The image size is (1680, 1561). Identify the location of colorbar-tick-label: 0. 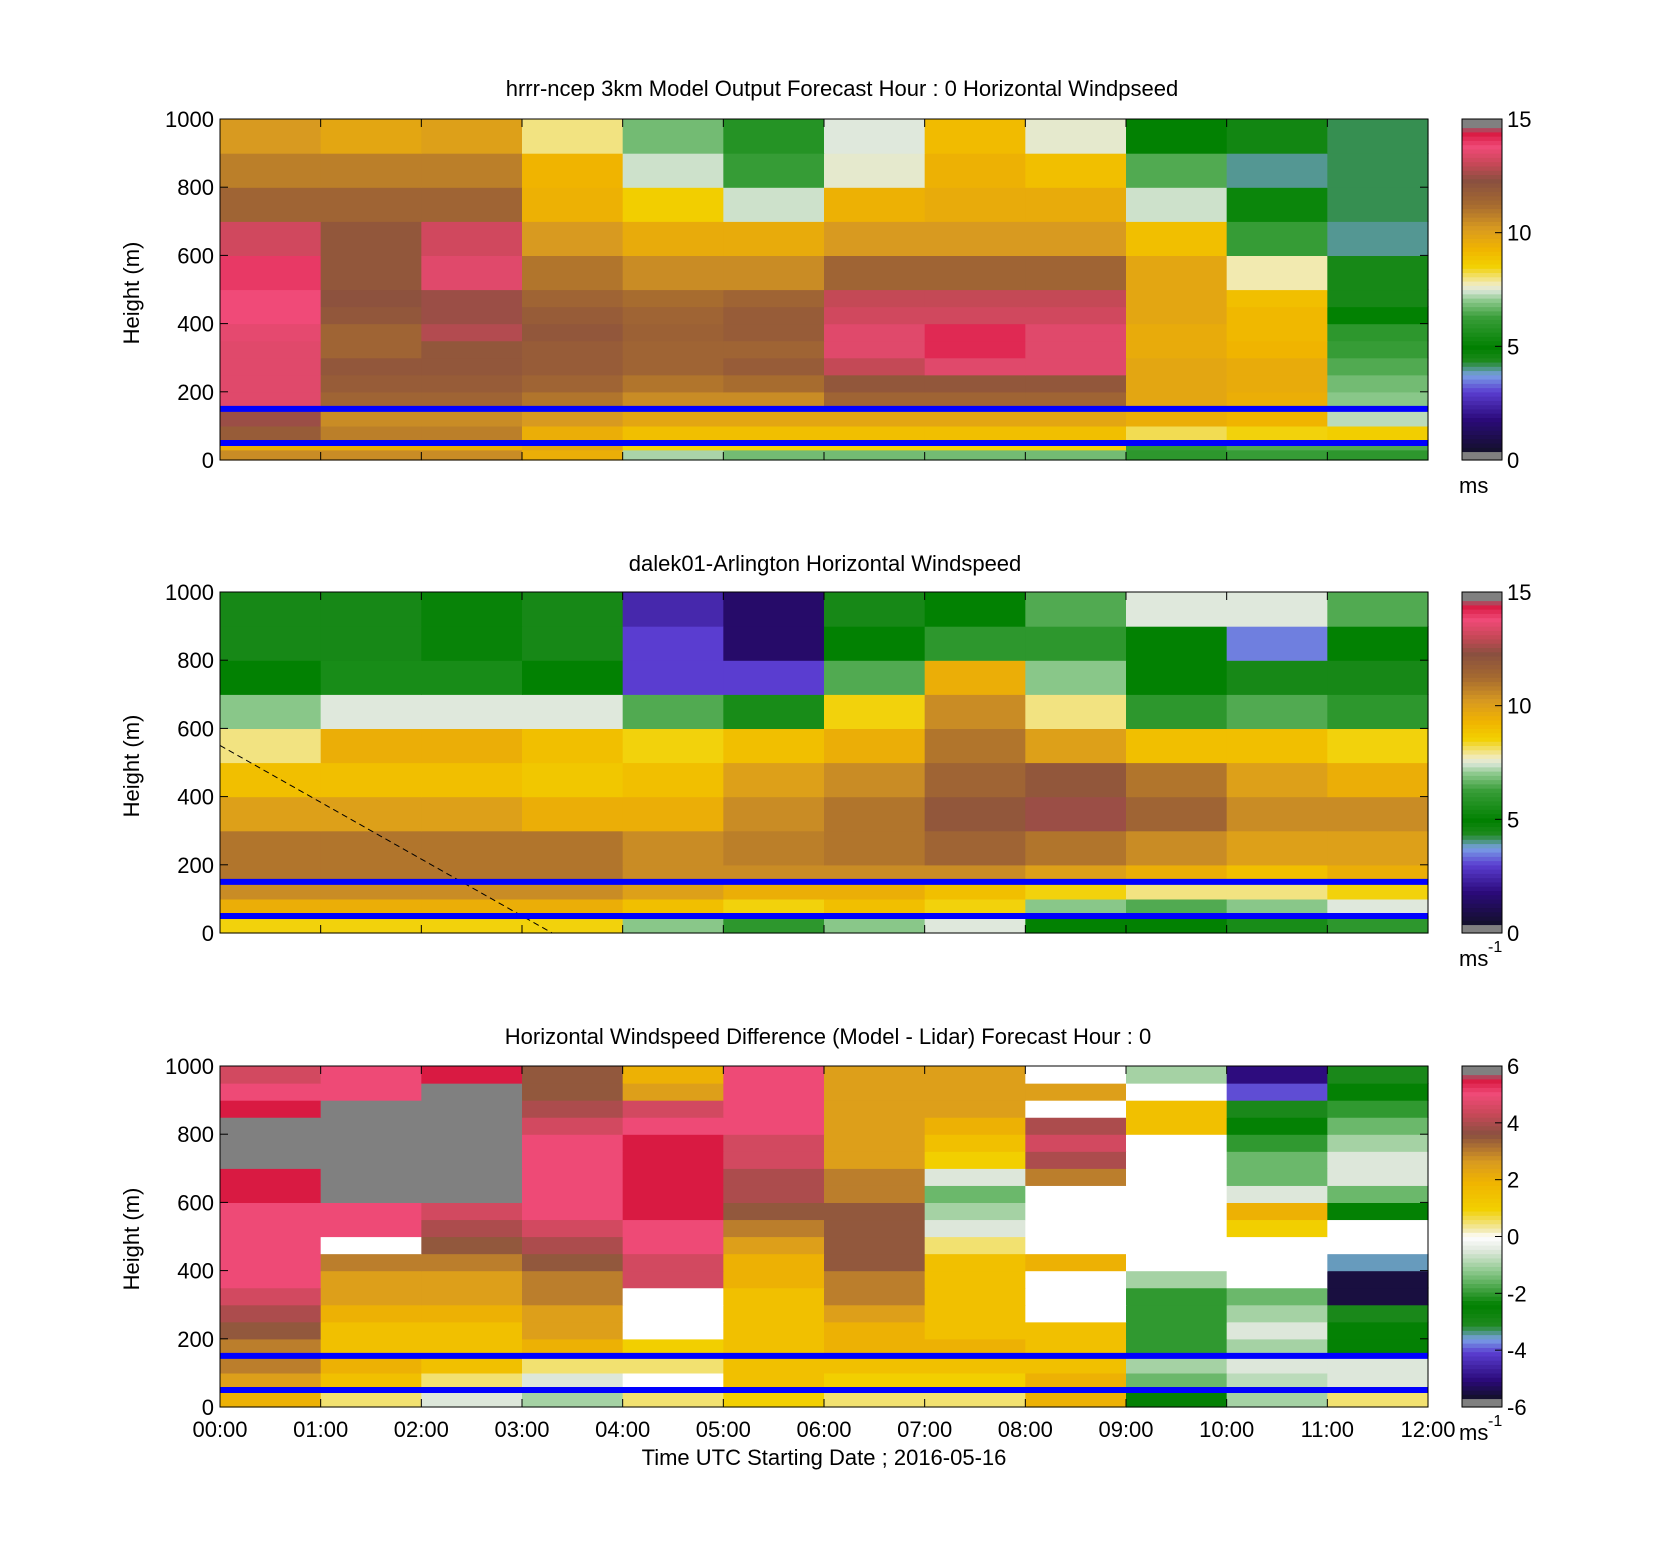
(1513, 1237).